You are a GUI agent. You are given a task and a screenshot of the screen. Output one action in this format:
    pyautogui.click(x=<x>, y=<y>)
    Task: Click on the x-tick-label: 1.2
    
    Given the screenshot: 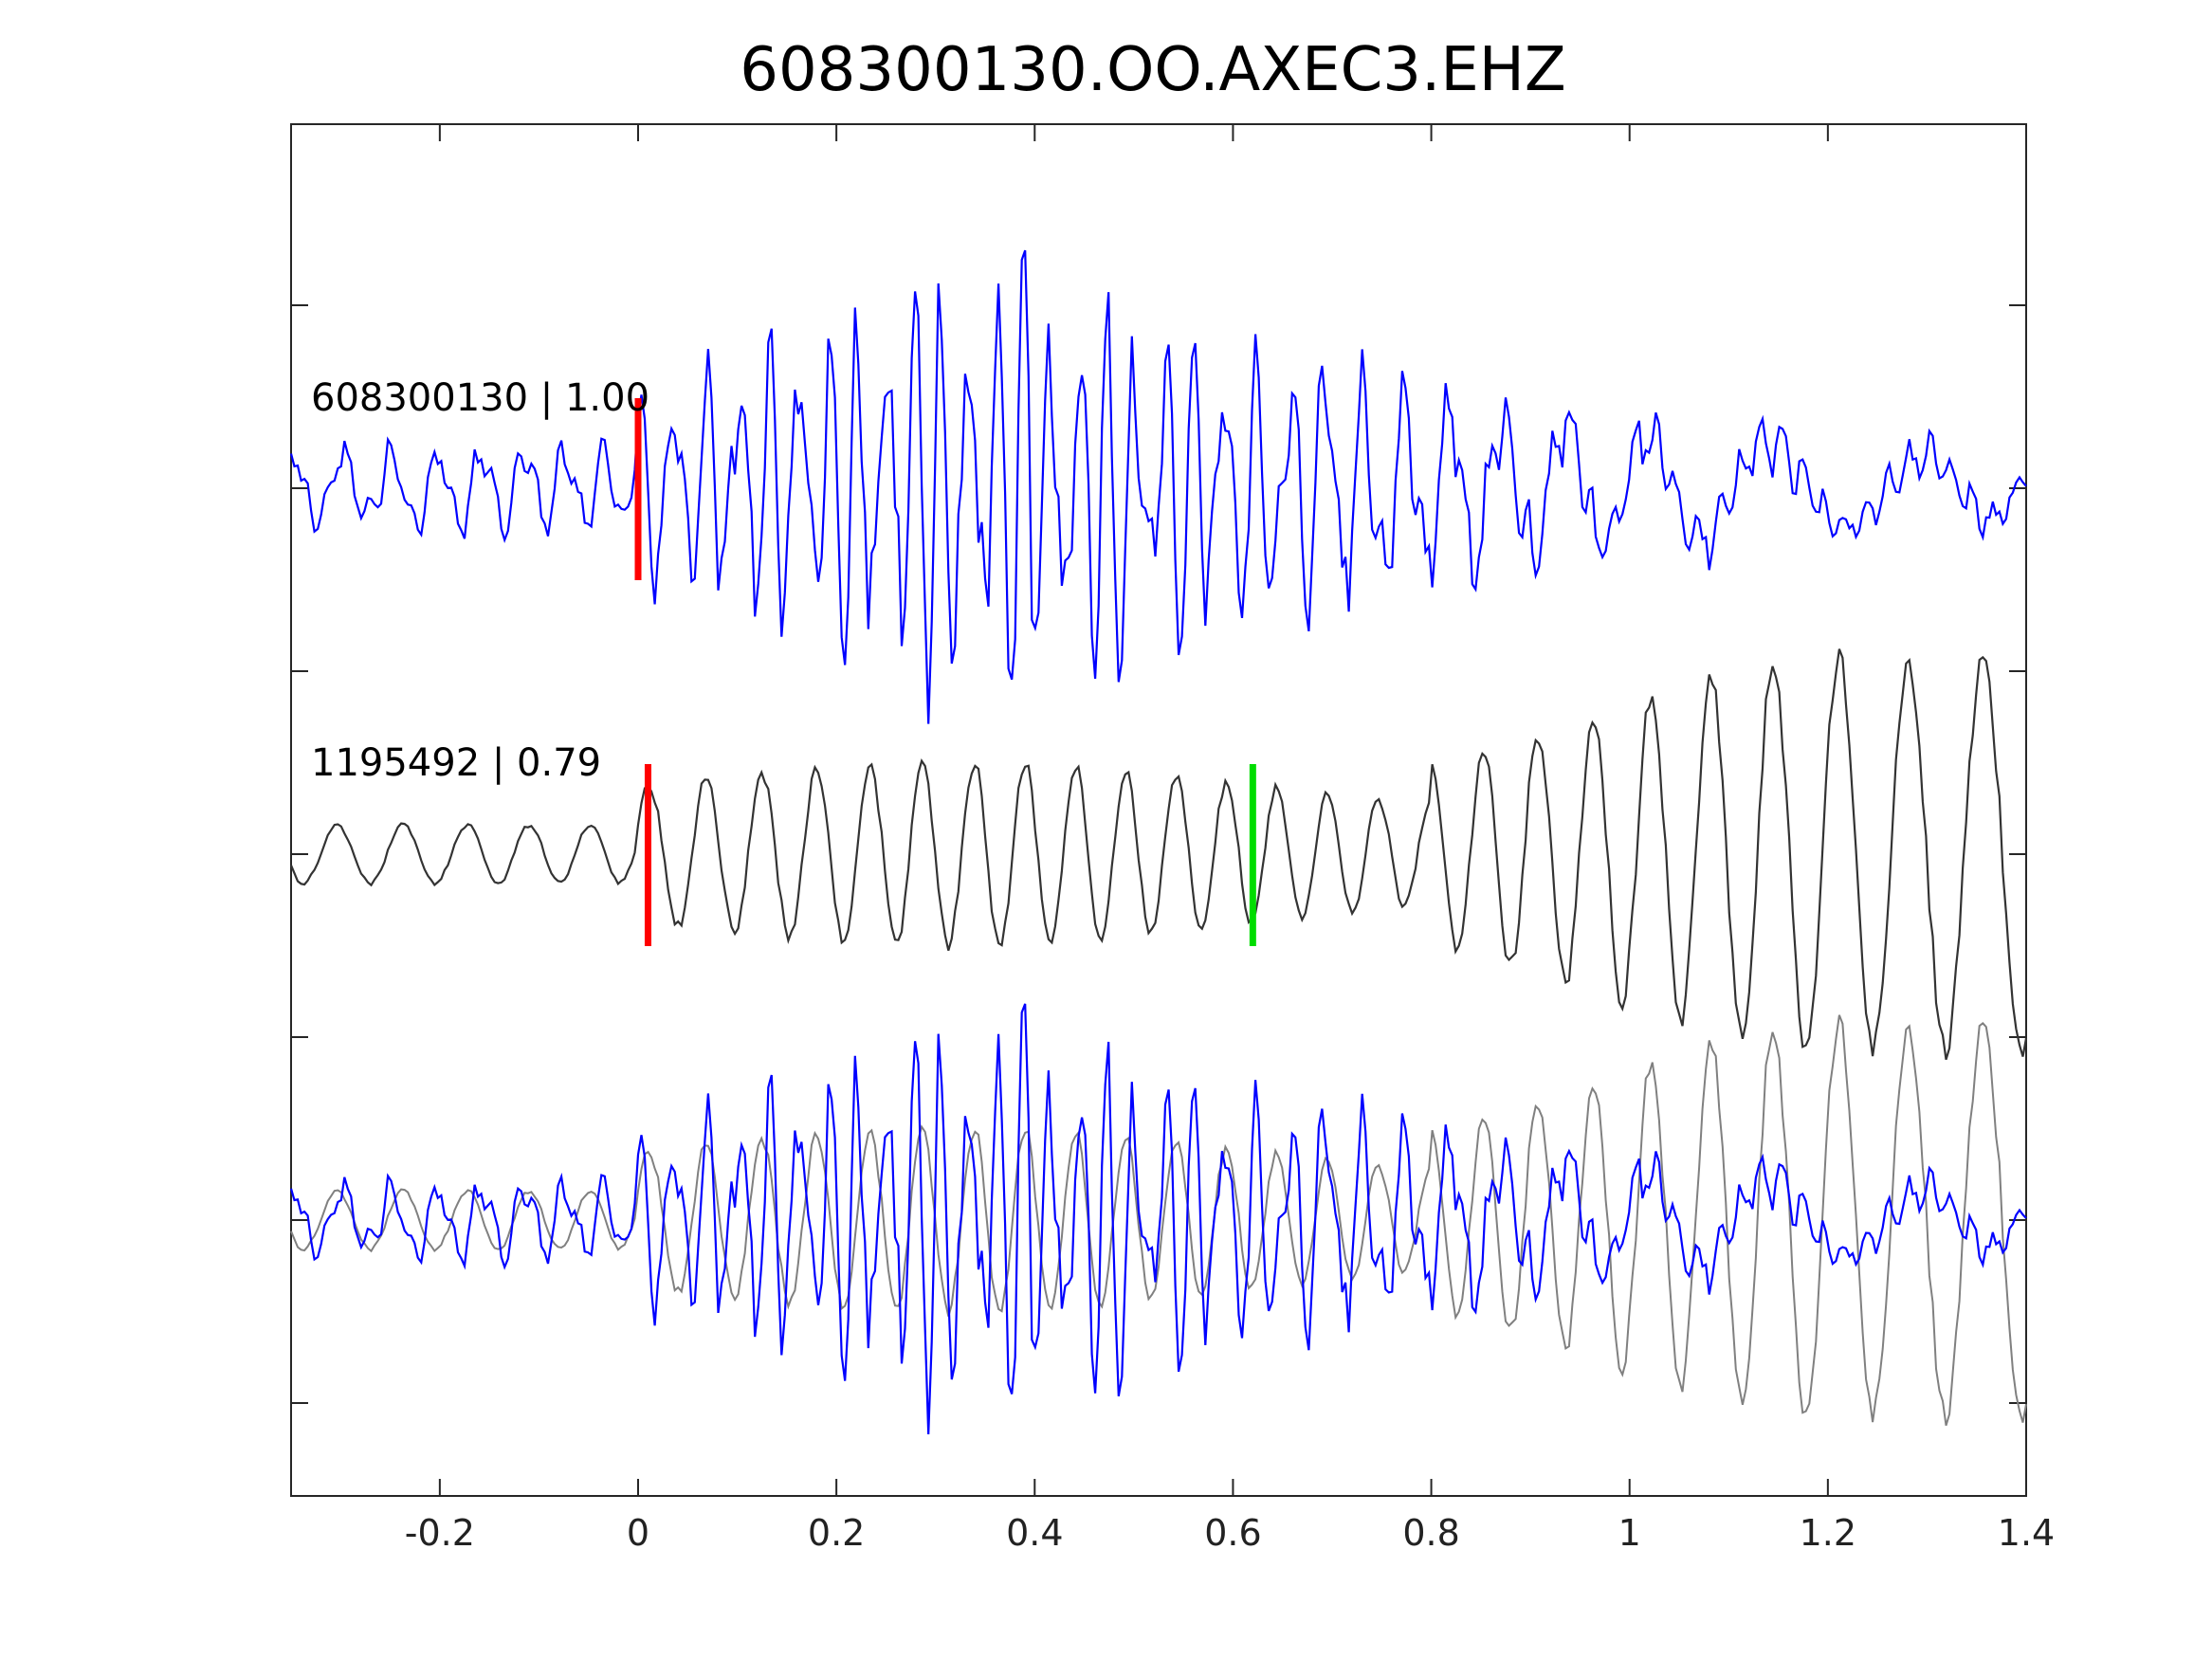 What is the action you would take?
    pyautogui.click(x=1828, y=1533)
    